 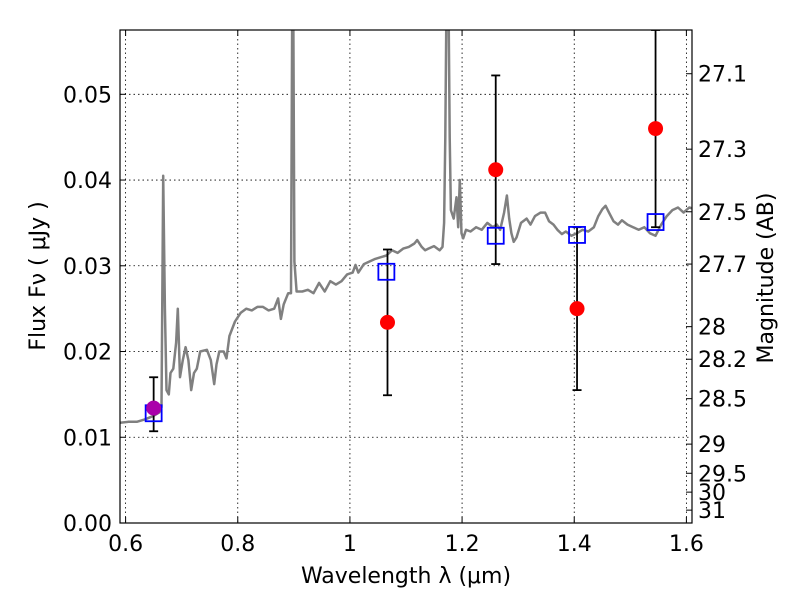 I want to click on x-tick-label: 0.6, so click(x=125, y=544).